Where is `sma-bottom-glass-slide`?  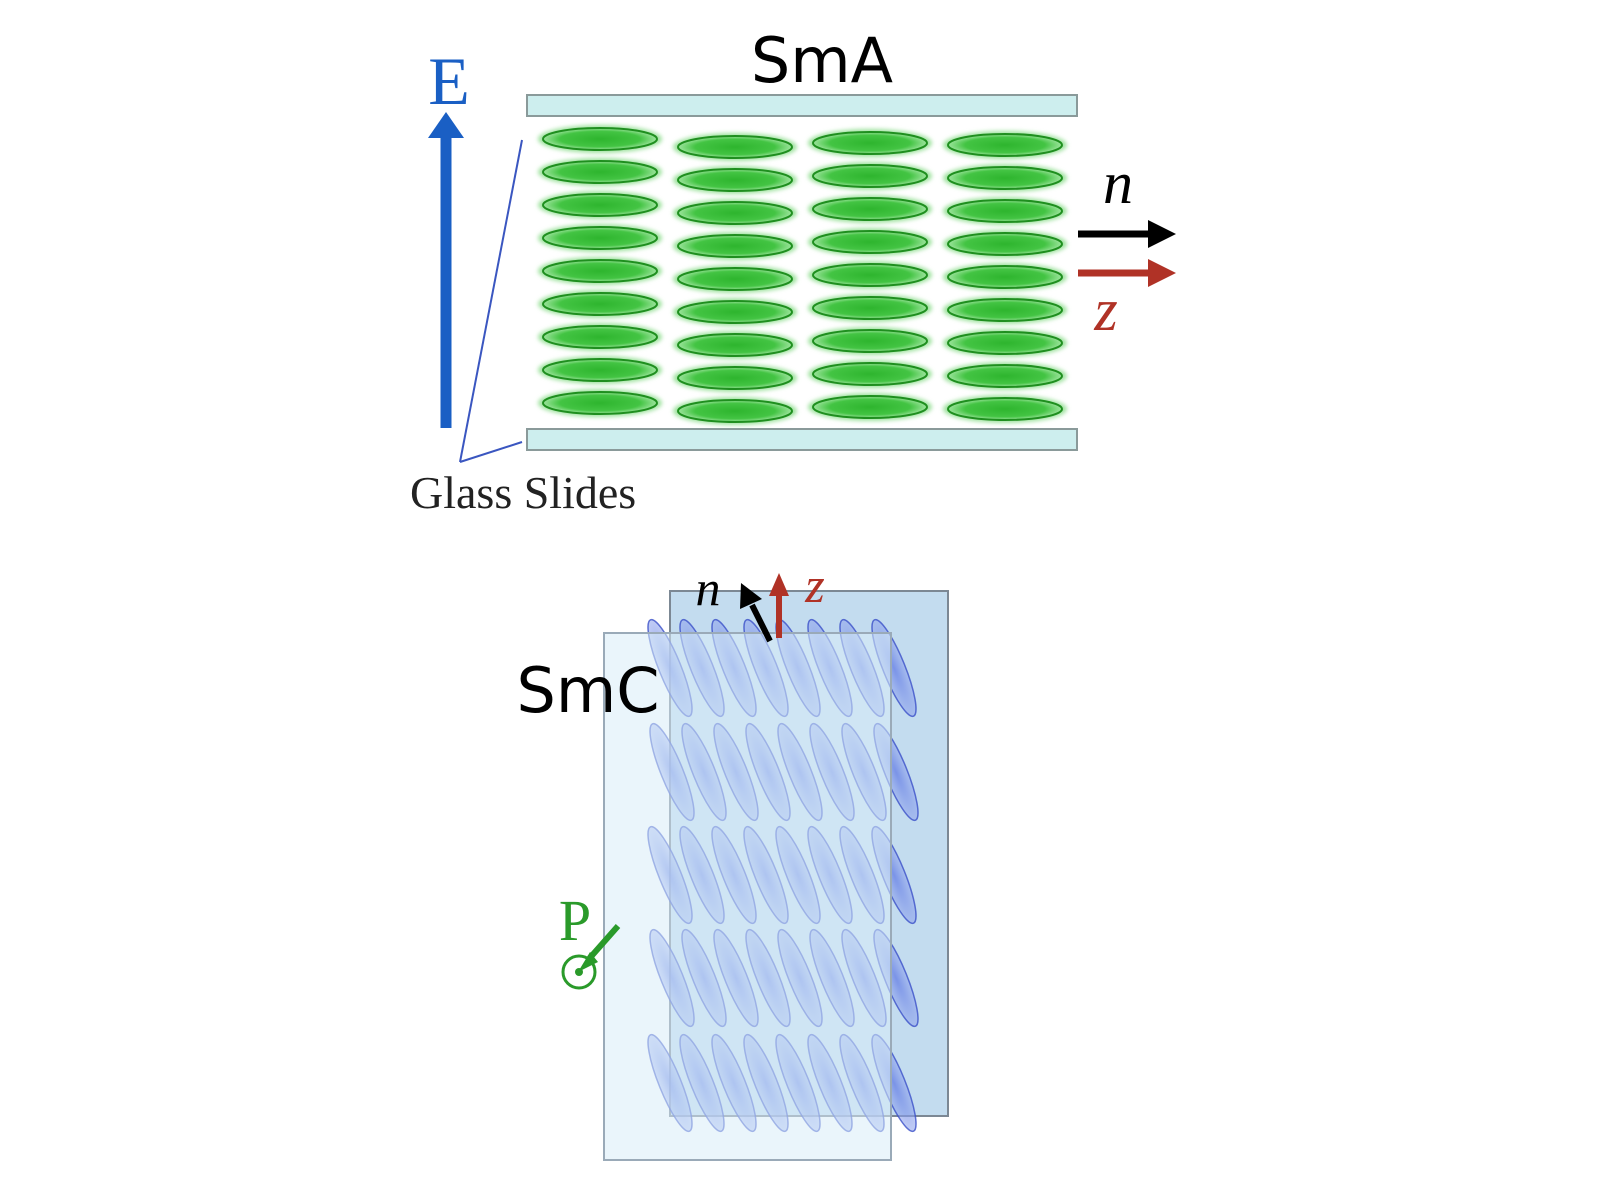
sma-bottom-glass-slide is located at coordinates (802, 439).